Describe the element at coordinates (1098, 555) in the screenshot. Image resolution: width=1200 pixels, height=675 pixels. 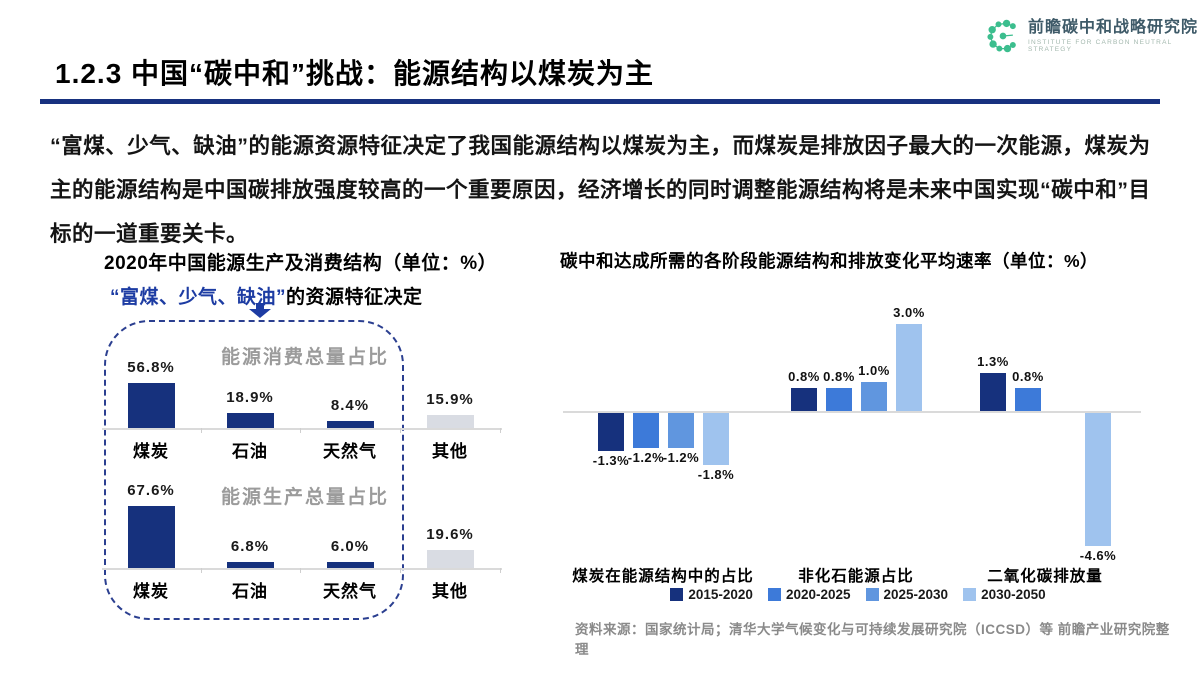
I see `bar-value-label: -4.6%` at that location.